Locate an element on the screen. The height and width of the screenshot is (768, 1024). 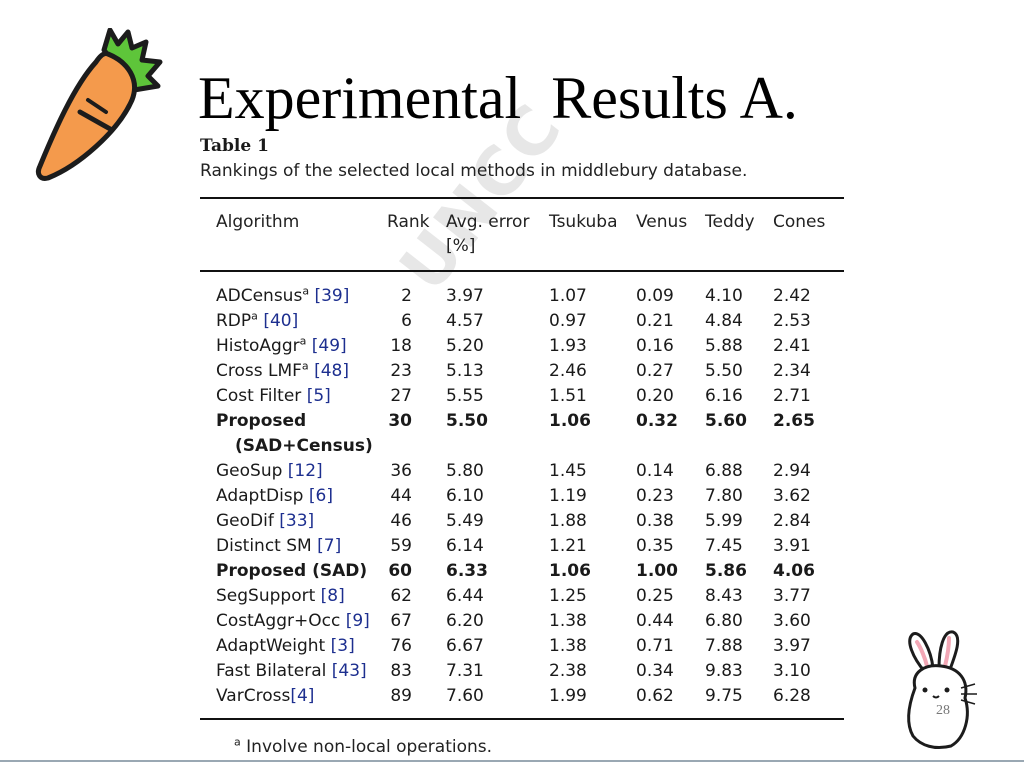
avg-error-cell: 6.33 is located at coordinates (467, 571).